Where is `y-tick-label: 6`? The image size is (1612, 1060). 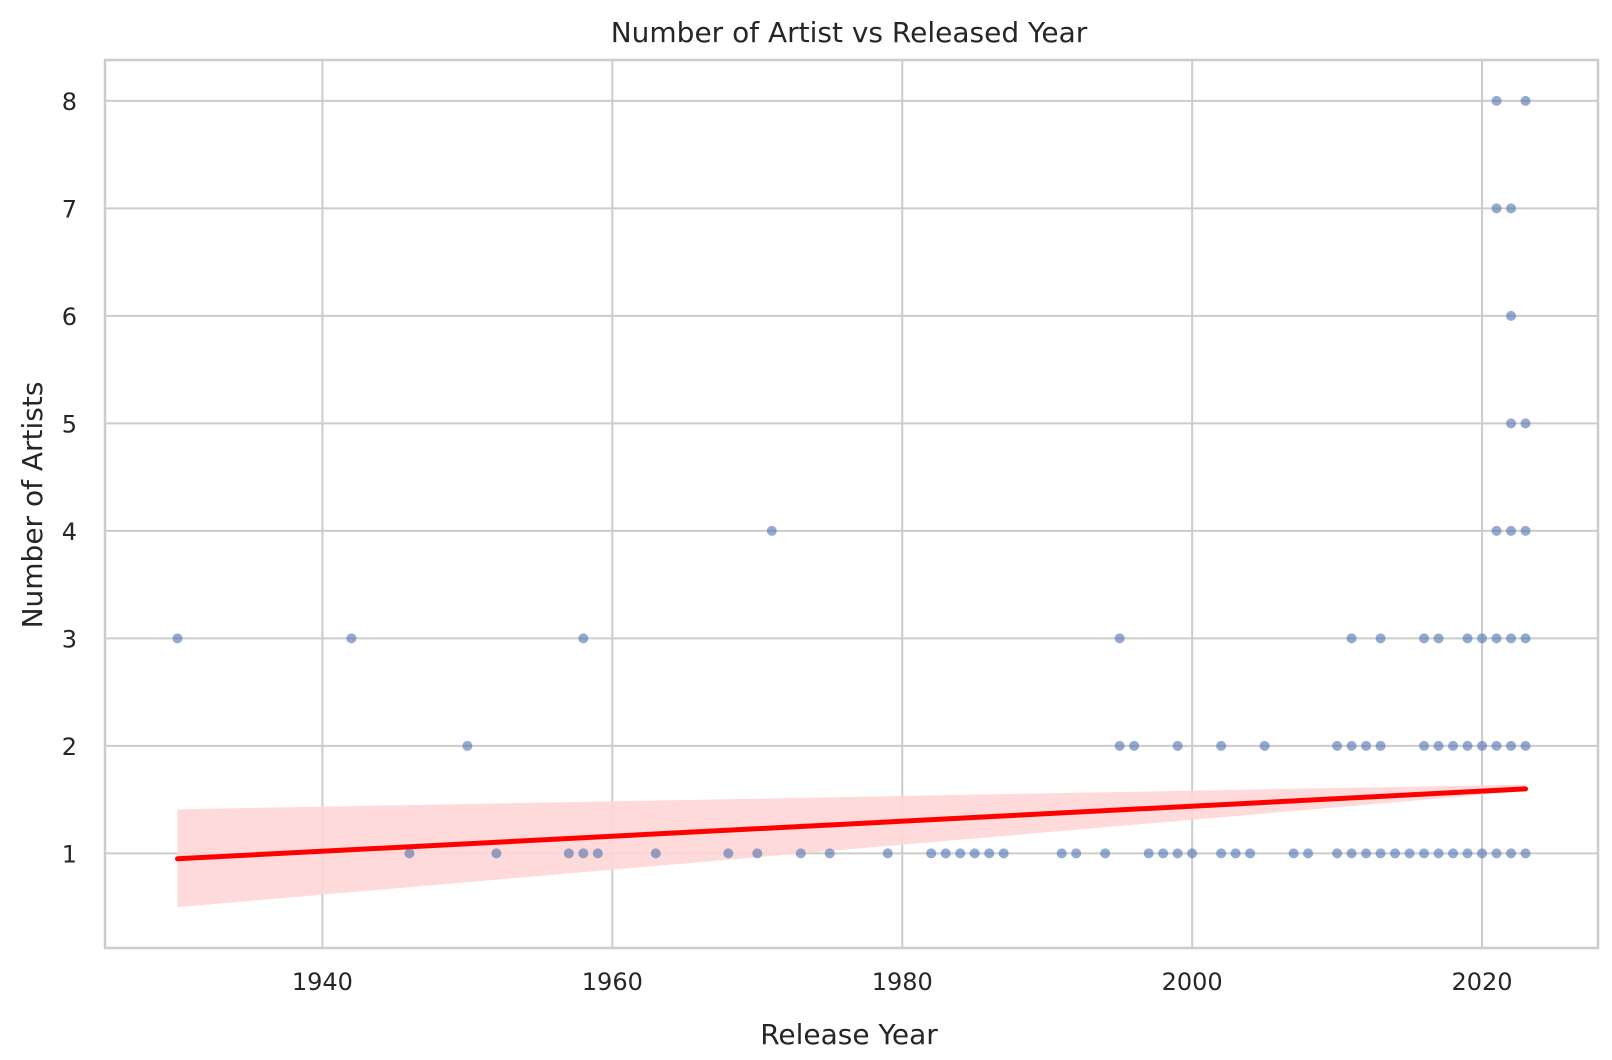 y-tick-label: 6 is located at coordinates (69, 317).